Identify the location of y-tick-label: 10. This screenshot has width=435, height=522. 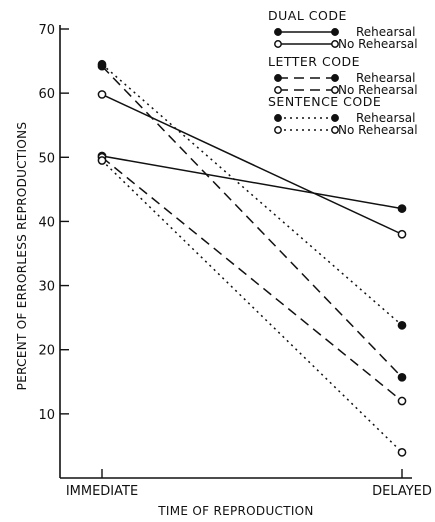
(46, 415).